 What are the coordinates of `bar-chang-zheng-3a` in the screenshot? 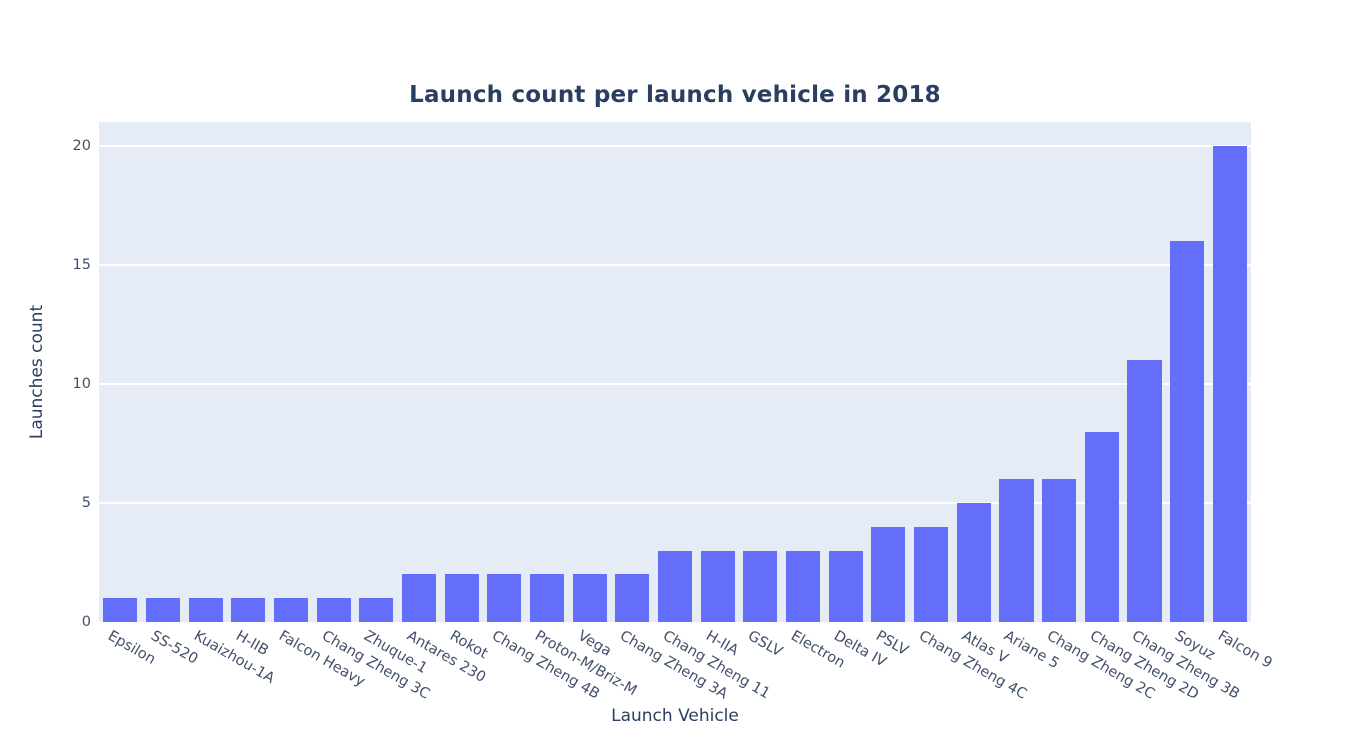 It's located at (632, 598).